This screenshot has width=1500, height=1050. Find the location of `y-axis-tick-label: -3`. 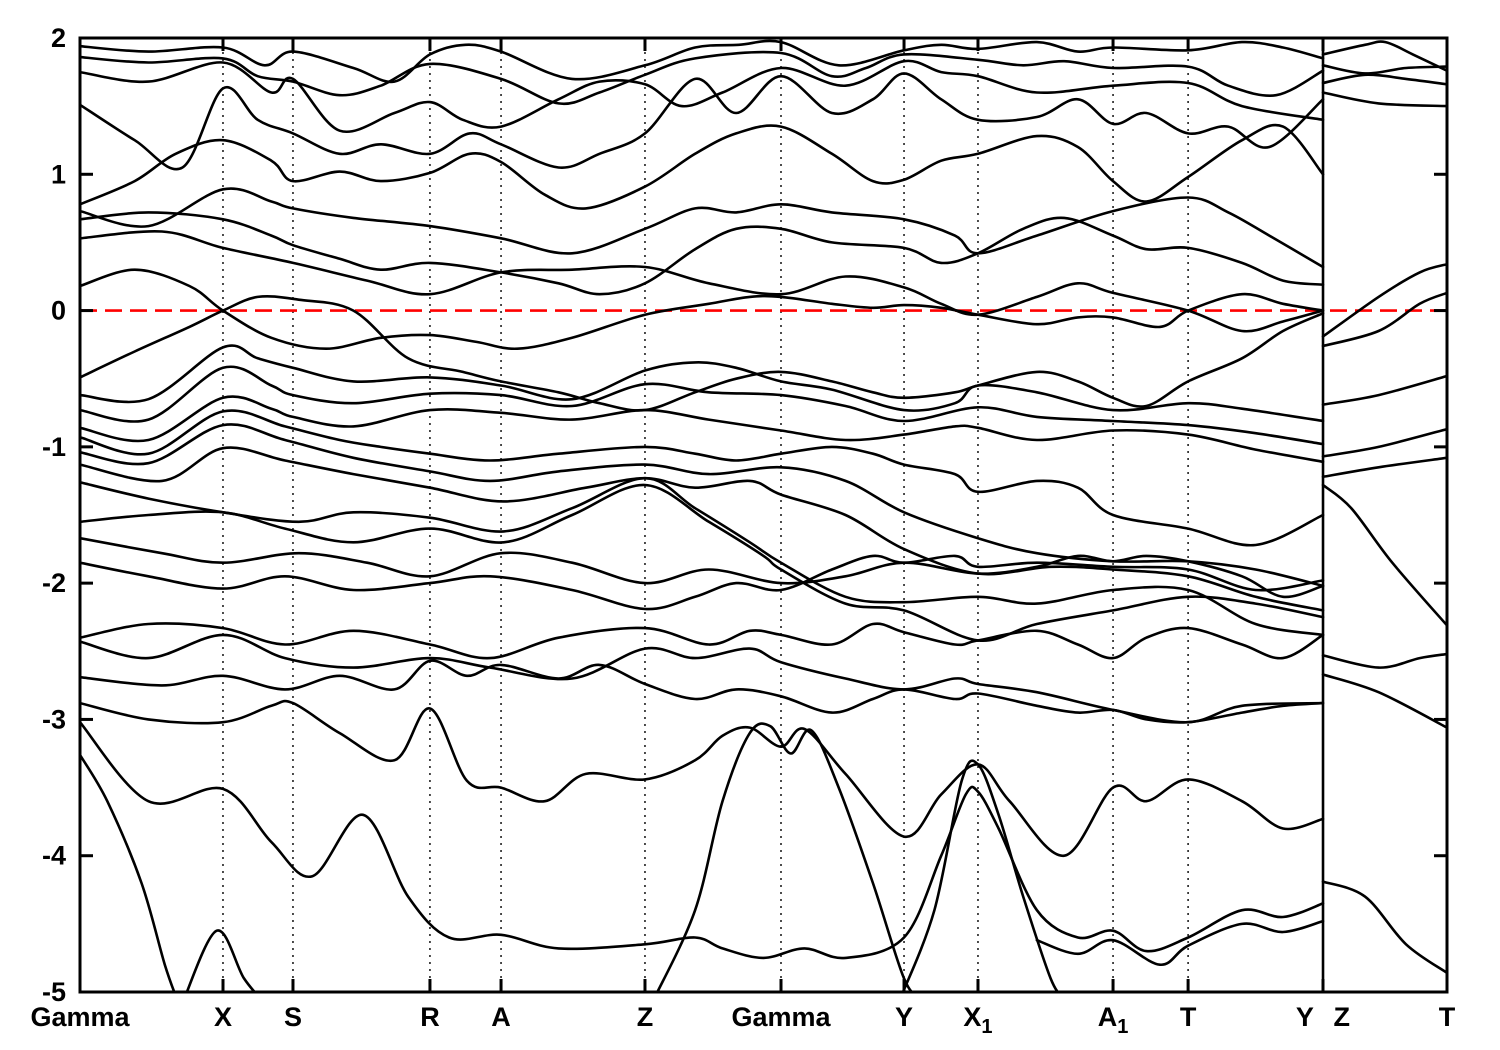

y-axis-tick-label: -3 is located at coordinates (54, 719).